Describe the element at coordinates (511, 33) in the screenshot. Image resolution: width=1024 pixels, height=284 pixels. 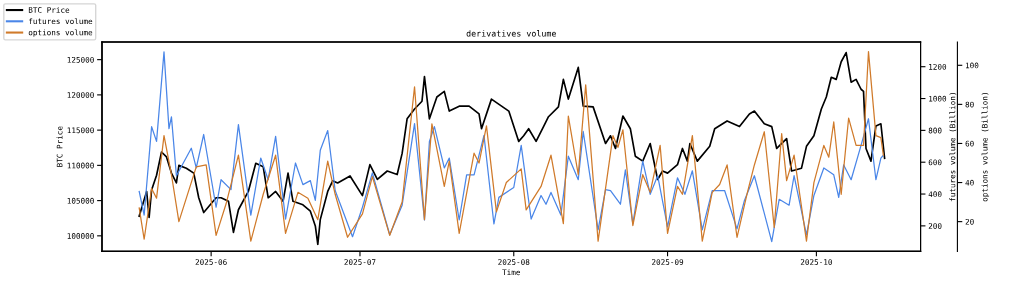
I see `chart-title: derivatives volume` at that location.